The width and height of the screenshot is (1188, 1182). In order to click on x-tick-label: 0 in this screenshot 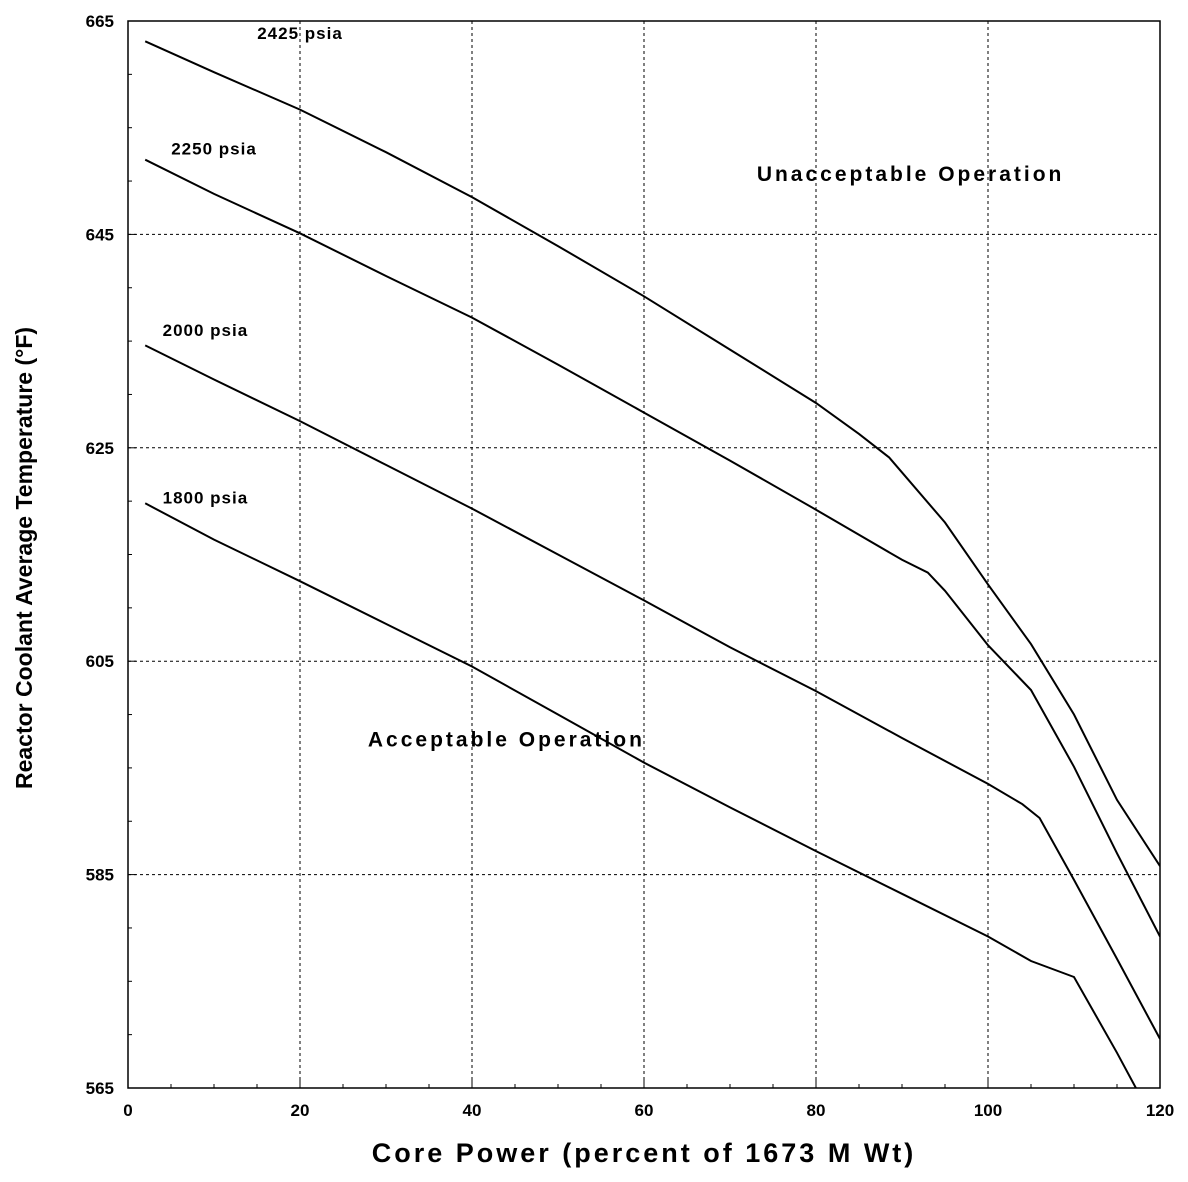, I will do `click(127, 1110)`.